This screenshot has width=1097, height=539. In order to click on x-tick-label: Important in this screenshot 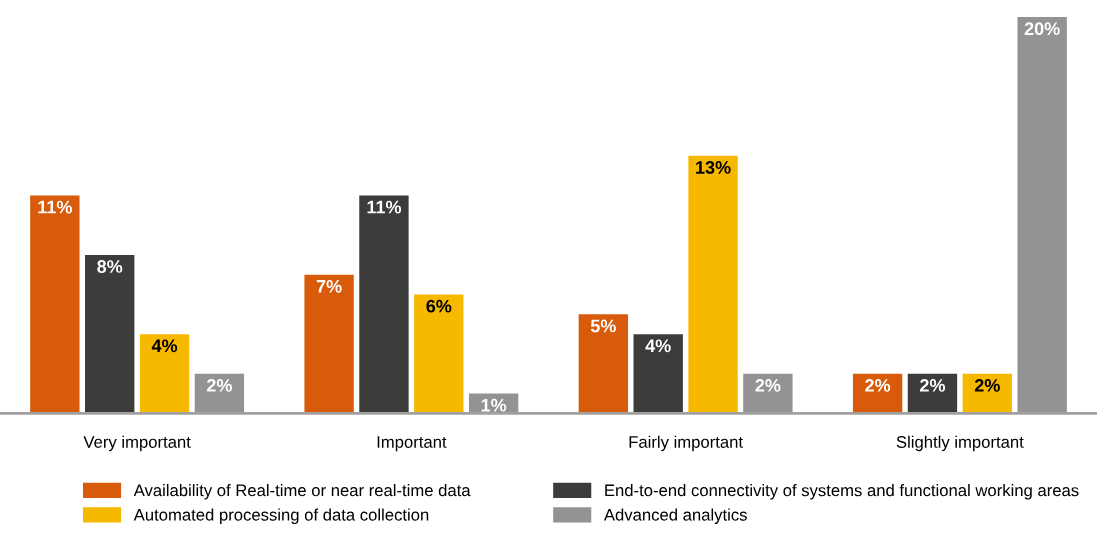, I will do `click(412, 444)`.